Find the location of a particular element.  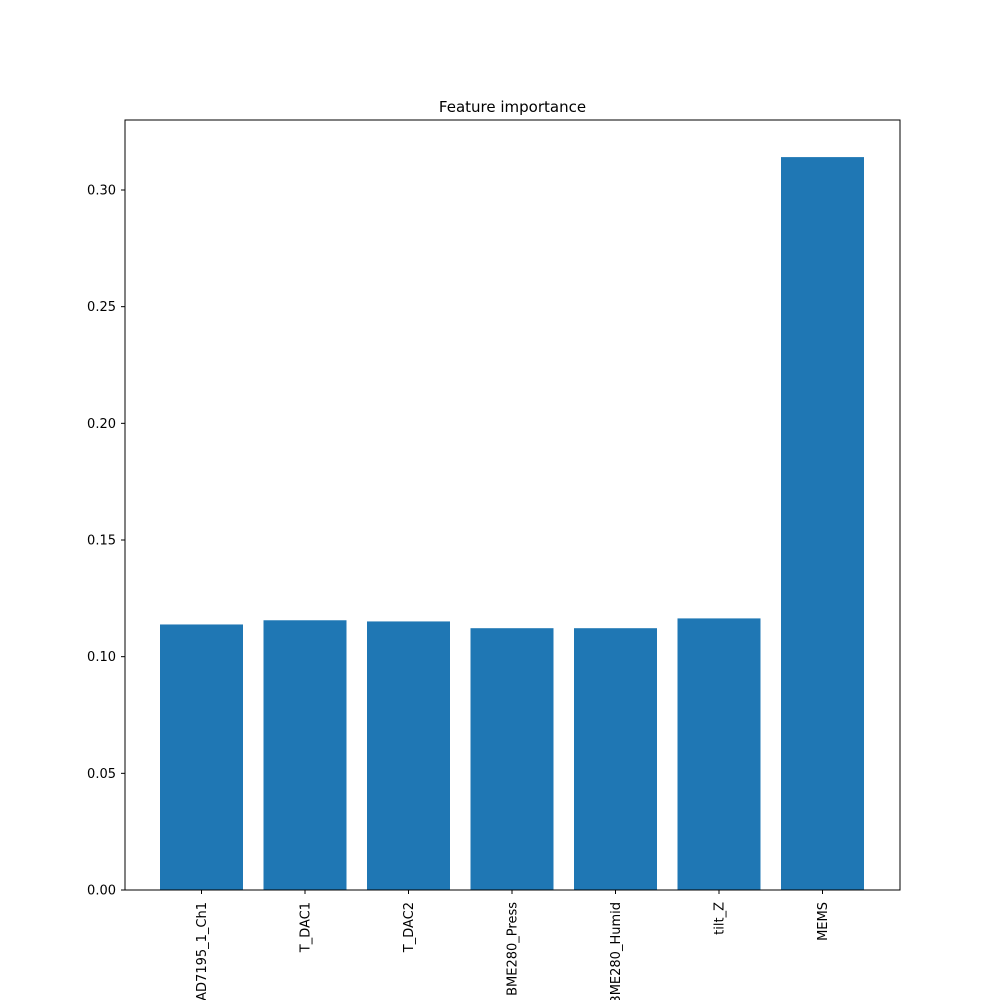

x-tick-label: T_DAC2 is located at coordinates (409, 927).